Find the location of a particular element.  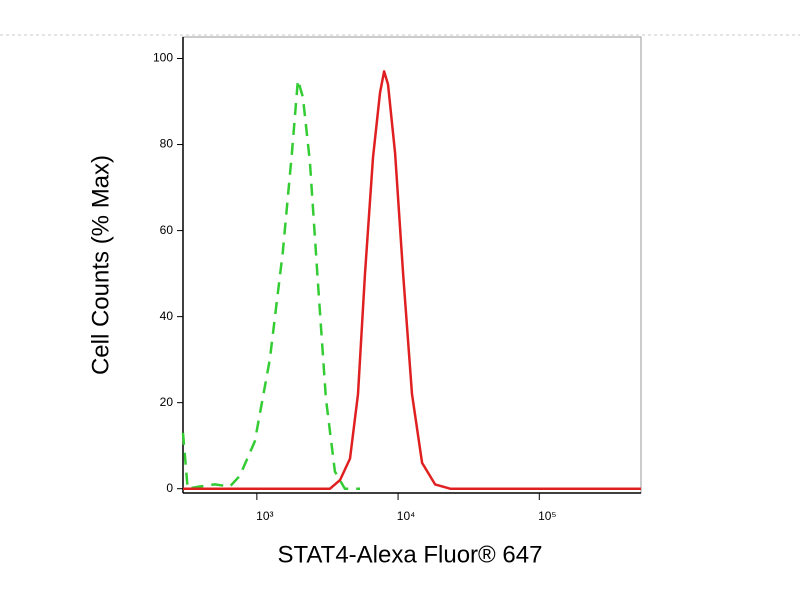

y-tick-label: 80 is located at coordinates (167, 144).